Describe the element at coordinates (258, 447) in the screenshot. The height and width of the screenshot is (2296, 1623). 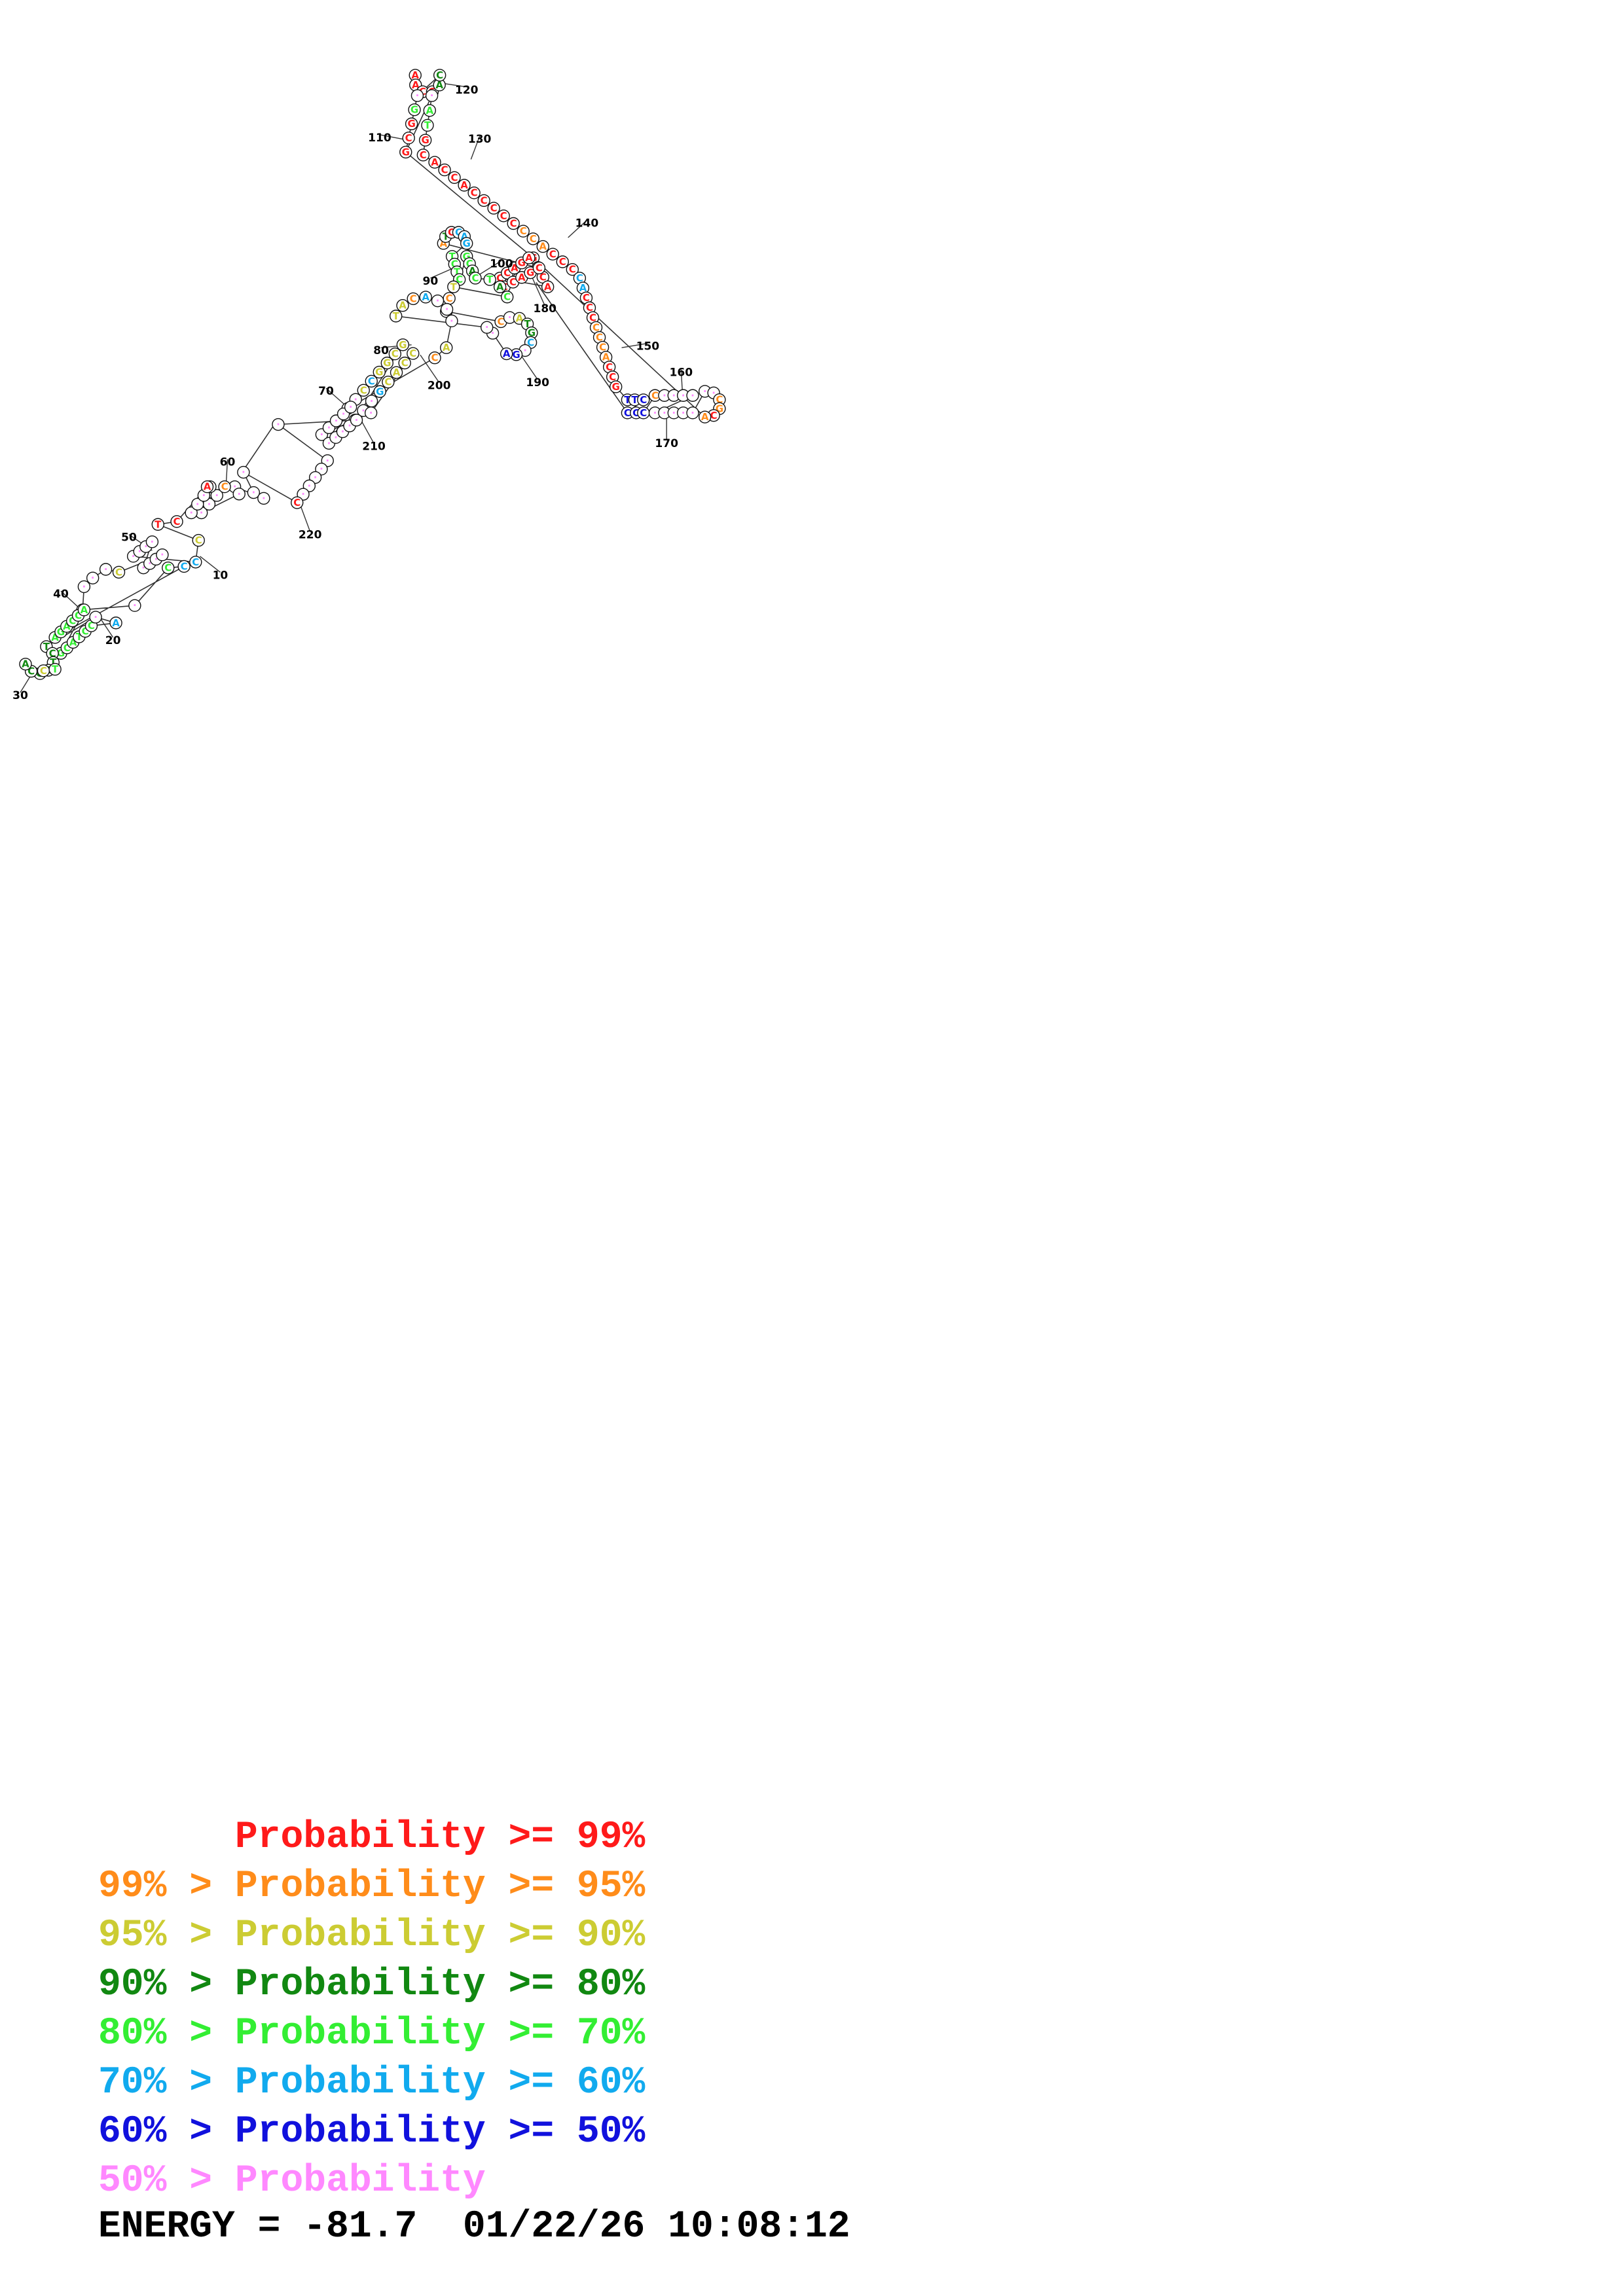
I see `connector-line` at that location.